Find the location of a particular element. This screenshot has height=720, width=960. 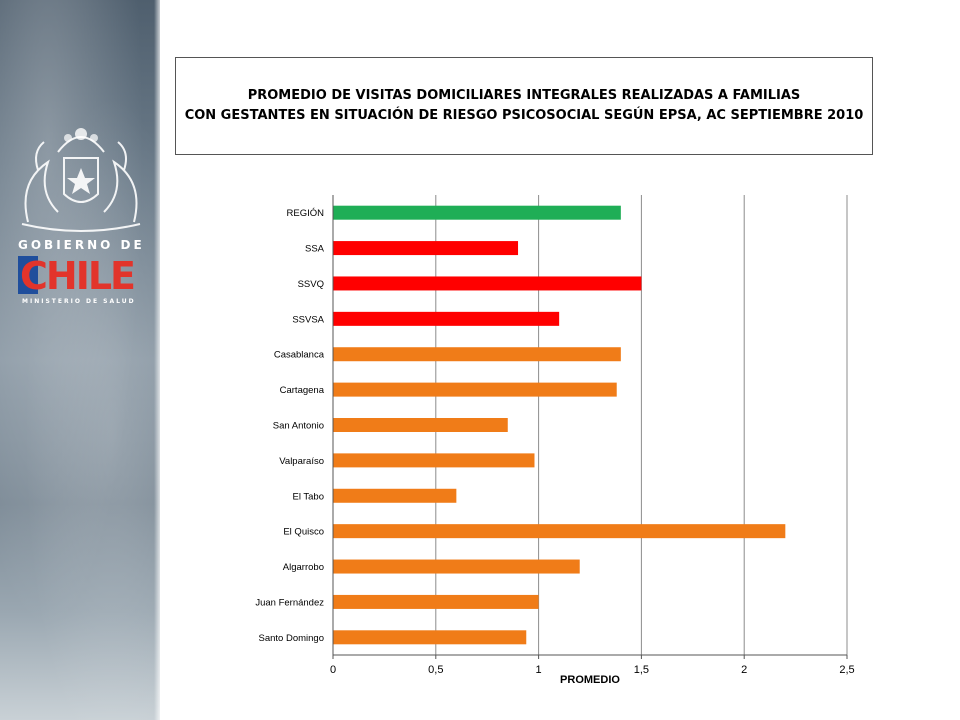

x-tick-label: 2 is located at coordinates (744, 670).